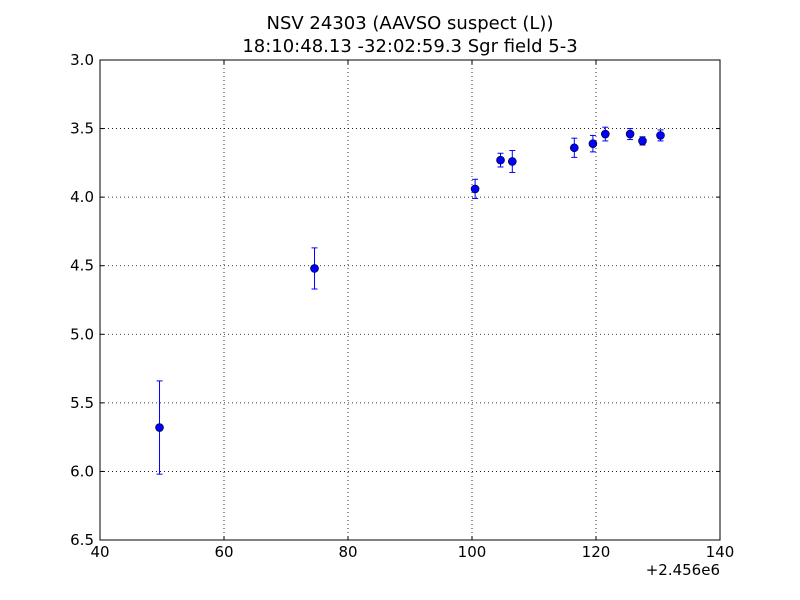 This screenshot has height=600, width=800. Describe the element at coordinates (82, 471) in the screenshot. I see `y-tick-label: 6.0` at that location.